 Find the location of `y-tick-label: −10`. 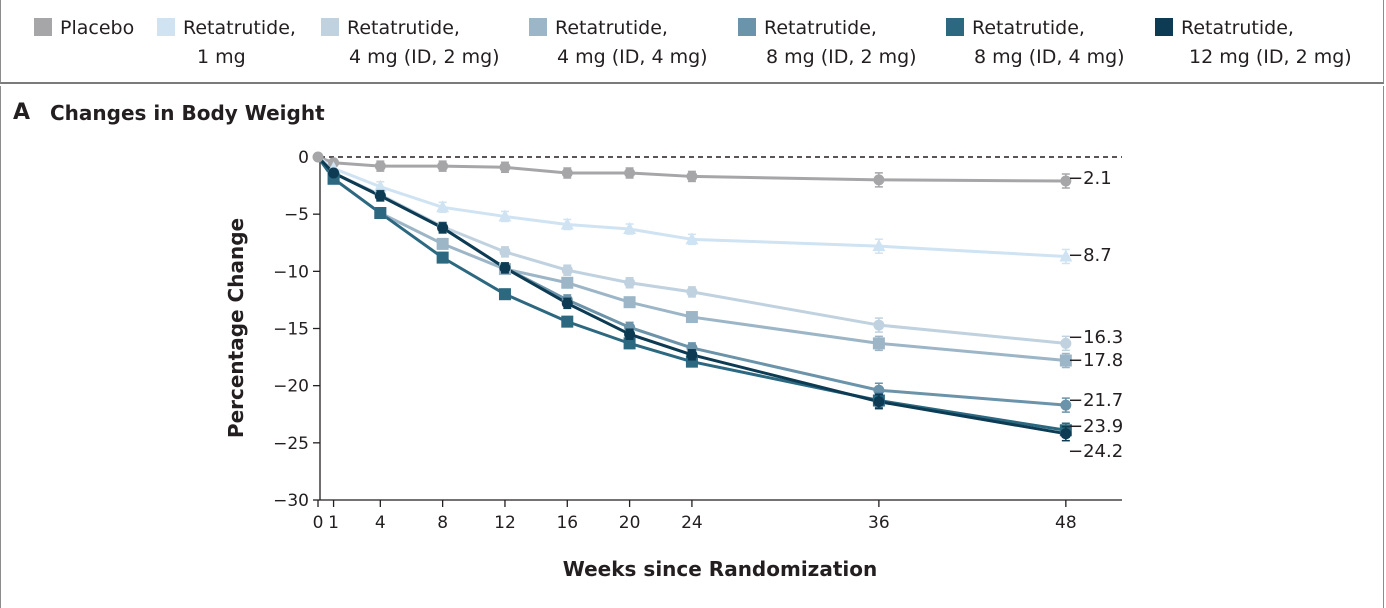

y-tick-label: −10 is located at coordinates (291, 272).